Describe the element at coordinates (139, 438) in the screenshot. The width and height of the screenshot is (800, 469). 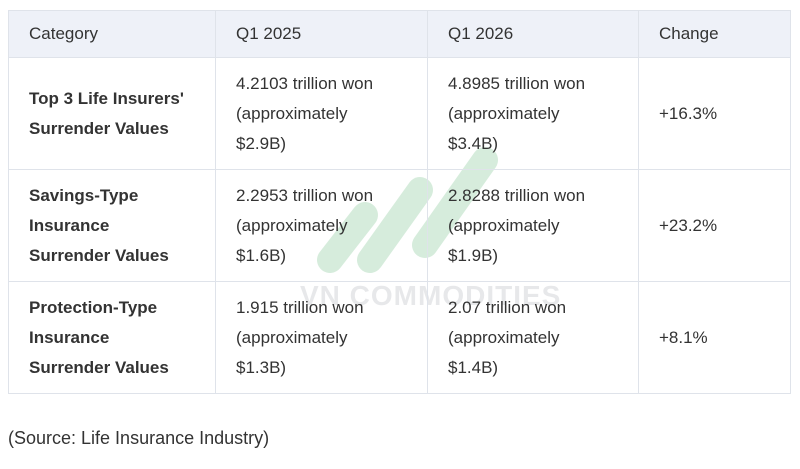
I see `source-note: (Source: Life Insurance Industry)` at that location.